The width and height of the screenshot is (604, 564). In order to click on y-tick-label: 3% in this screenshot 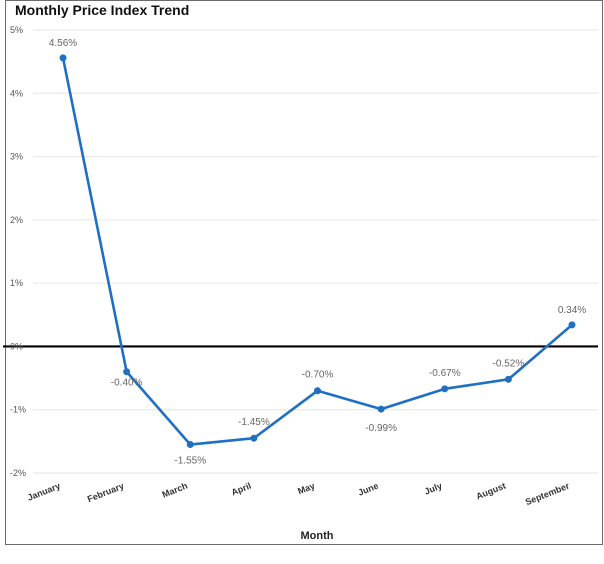, I will do `click(16, 157)`.